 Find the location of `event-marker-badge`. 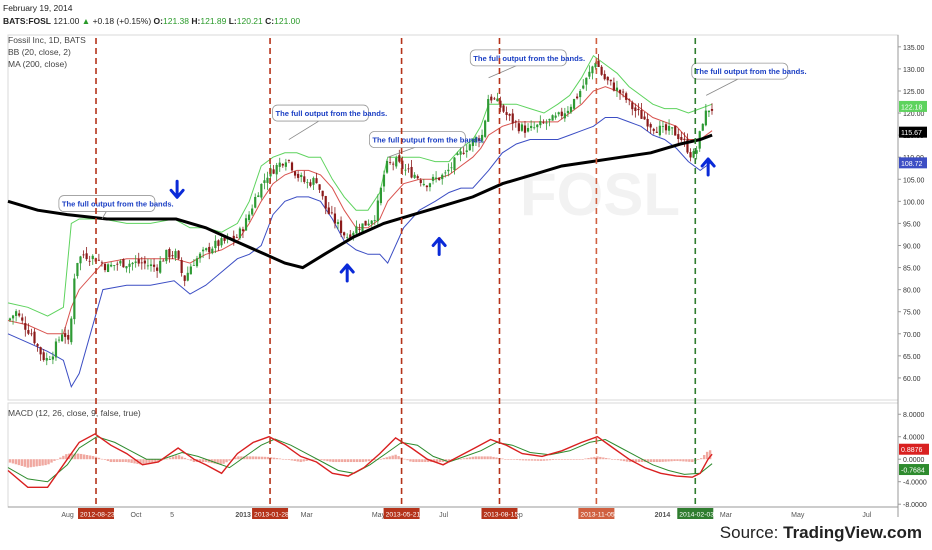

event-marker-badge is located at coordinates (270, 513).